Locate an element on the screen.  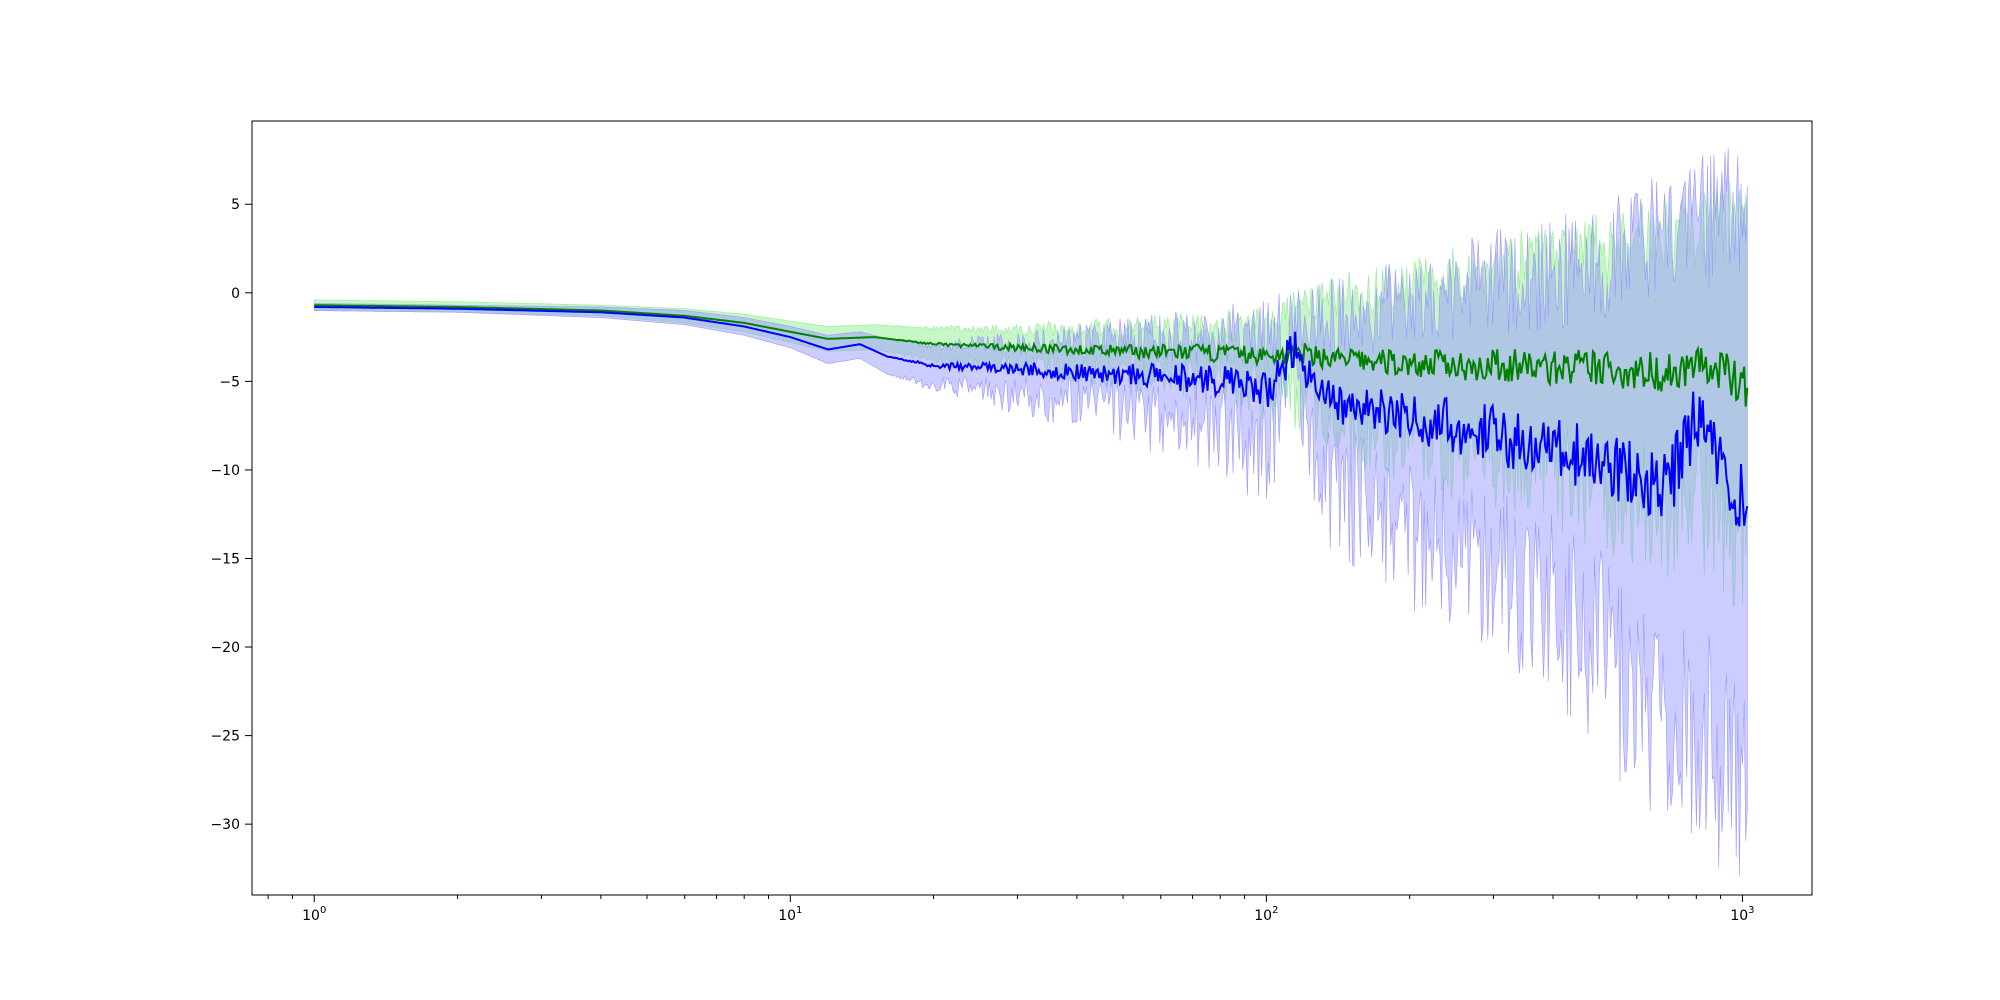
y-tick-label: −25 is located at coordinates (225, 737).